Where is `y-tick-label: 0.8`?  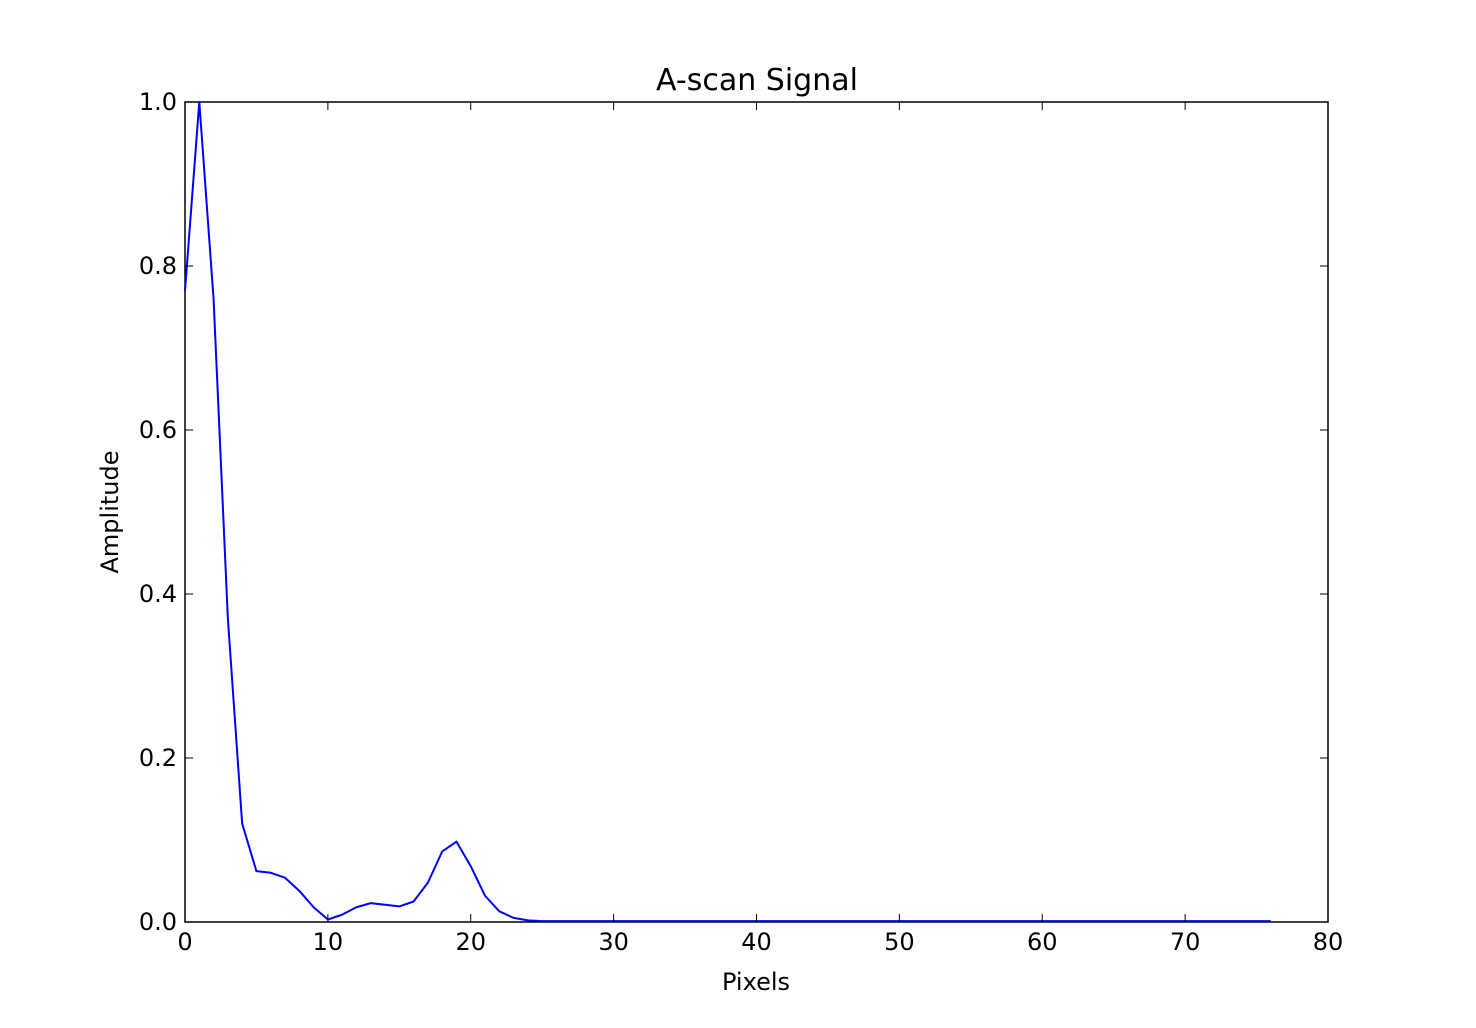
y-tick-label: 0.8 is located at coordinates (158, 266).